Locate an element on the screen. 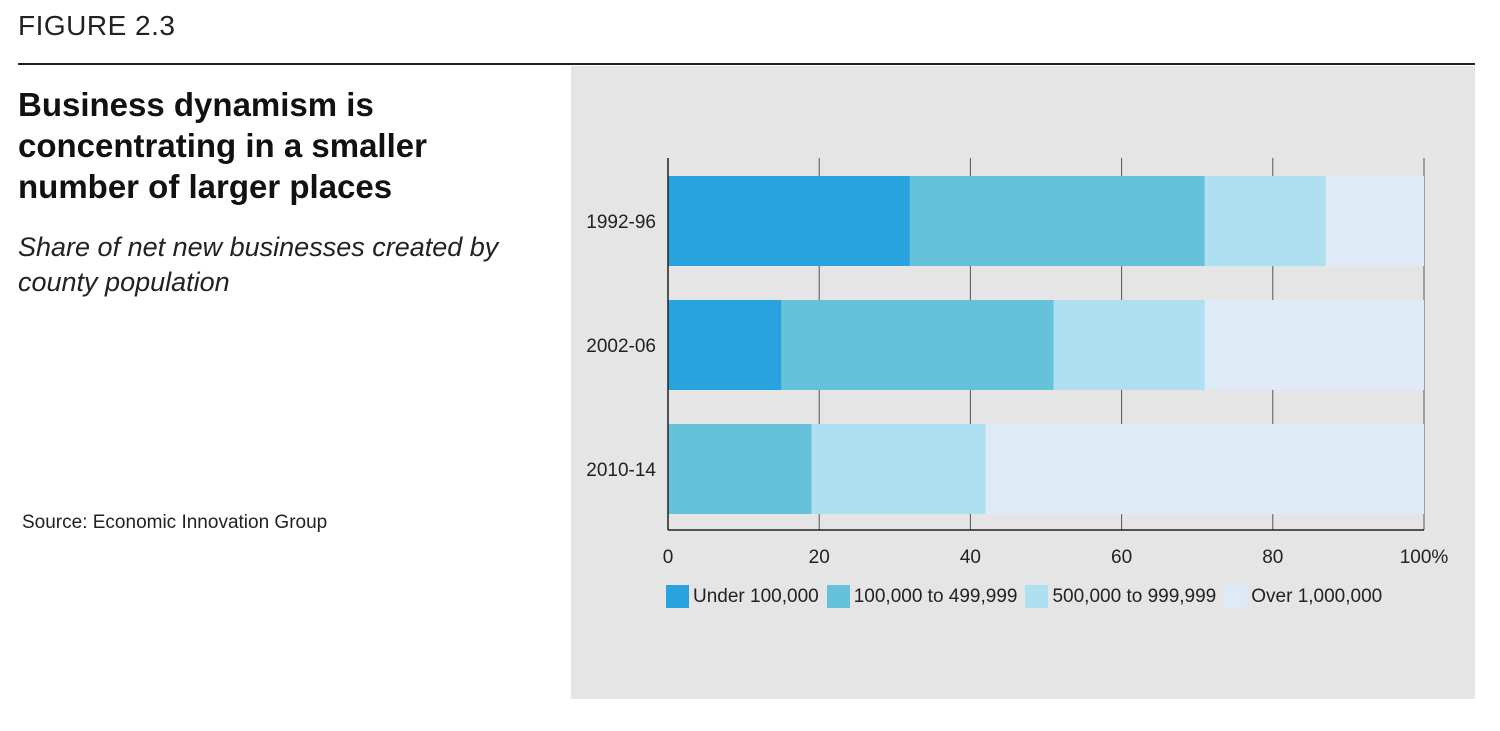 Image resolution: width=1500 pixels, height=731 pixels. x-tick-label: 100% is located at coordinates (1424, 557).